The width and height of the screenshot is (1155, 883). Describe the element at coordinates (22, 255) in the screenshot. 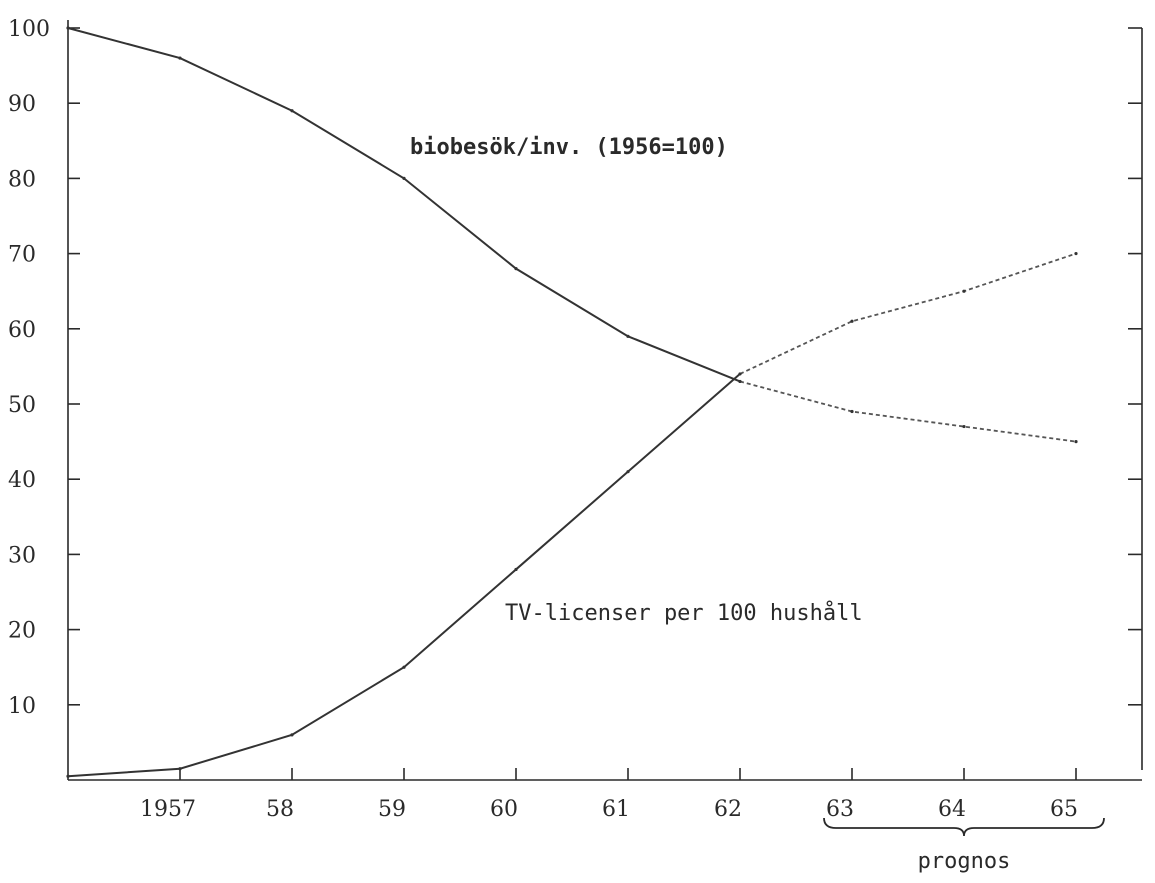

I see `y-tick-label: 70` at that location.